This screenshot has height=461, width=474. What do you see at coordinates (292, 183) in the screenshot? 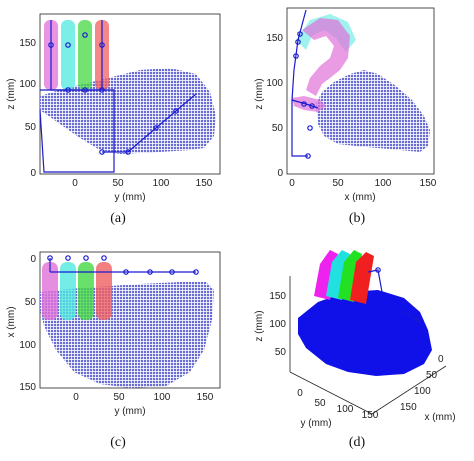
I see `panel-b-xtick: 0` at bounding box center [292, 183].